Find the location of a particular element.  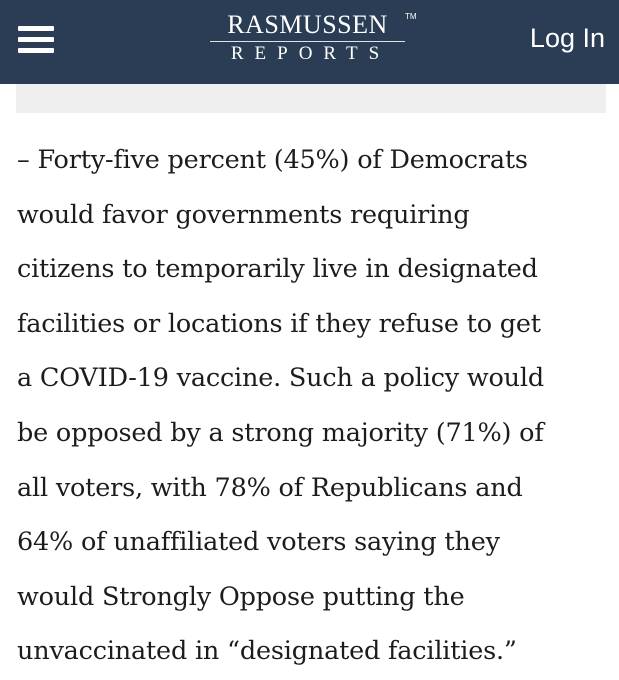

hamburger-menu-icon is located at coordinates (36, 40).